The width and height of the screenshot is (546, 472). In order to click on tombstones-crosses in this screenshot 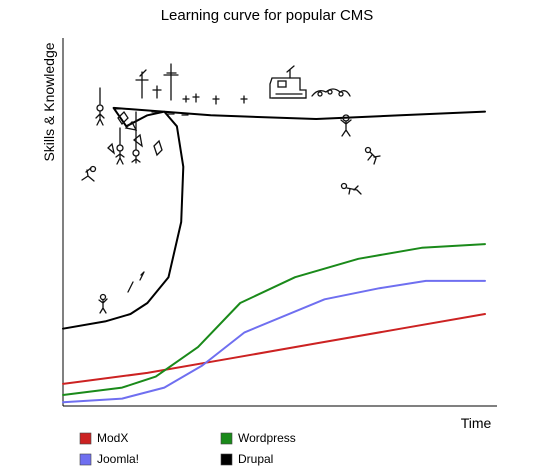, I will do `click(191, 84)`.